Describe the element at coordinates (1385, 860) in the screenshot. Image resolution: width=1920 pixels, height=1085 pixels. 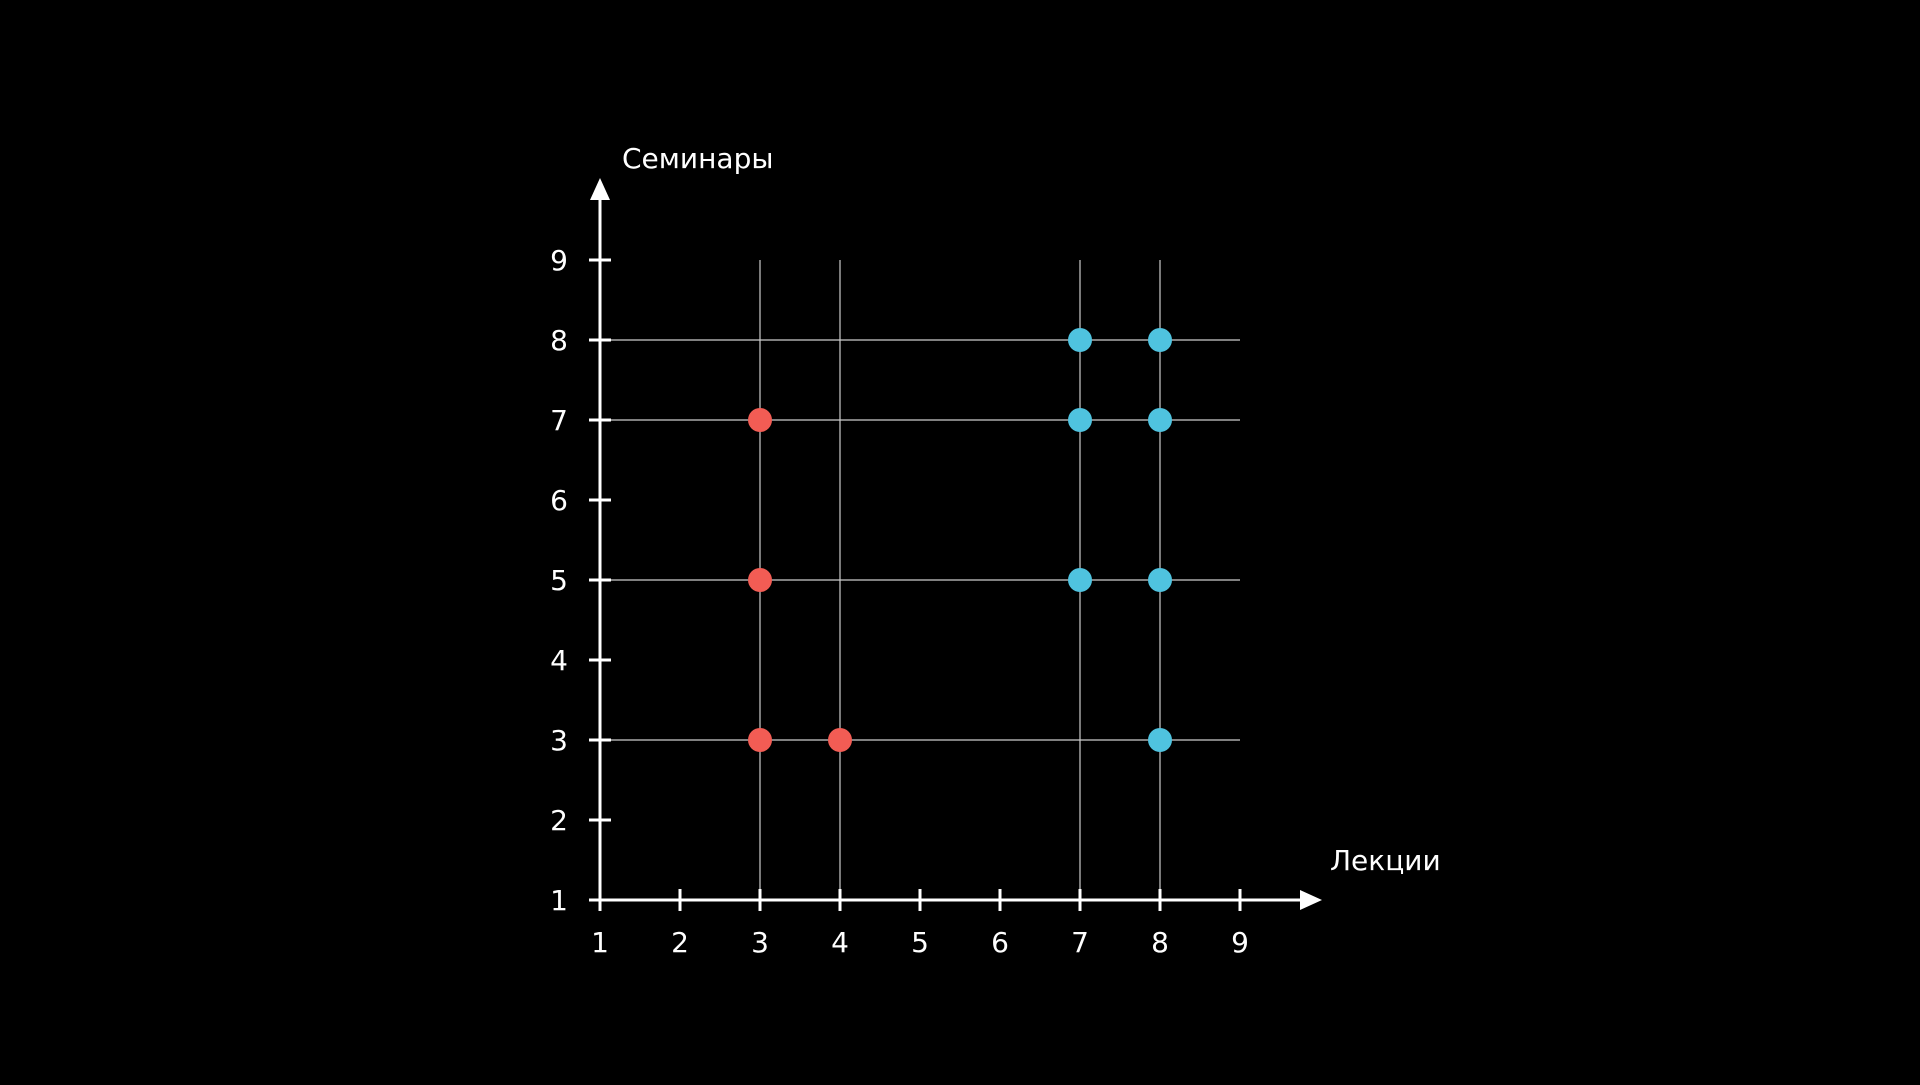
I see `x-axis-title: Лекции` at that location.